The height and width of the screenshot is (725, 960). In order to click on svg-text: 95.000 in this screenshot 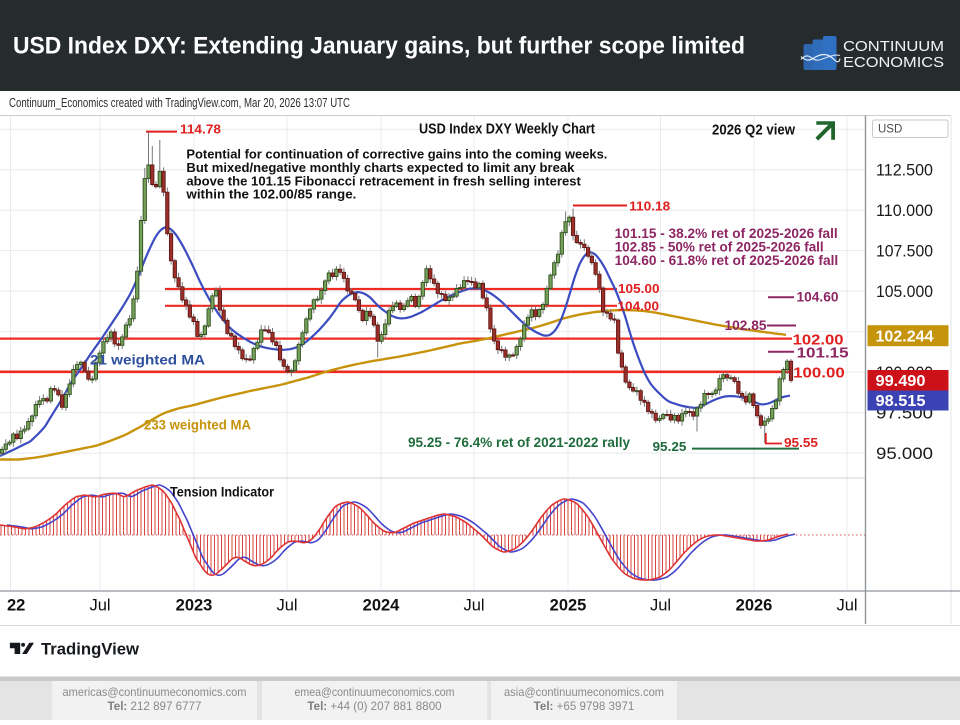, I will do `click(904, 454)`.